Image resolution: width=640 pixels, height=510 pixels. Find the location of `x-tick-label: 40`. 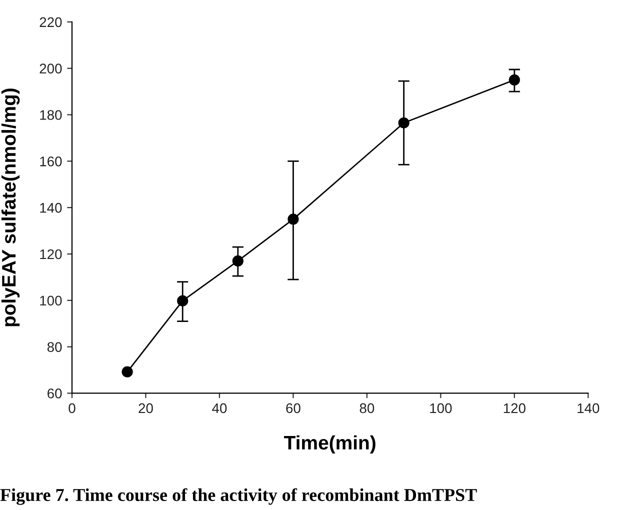

x-tick-label: 40 is located at coordinates (219, 408).